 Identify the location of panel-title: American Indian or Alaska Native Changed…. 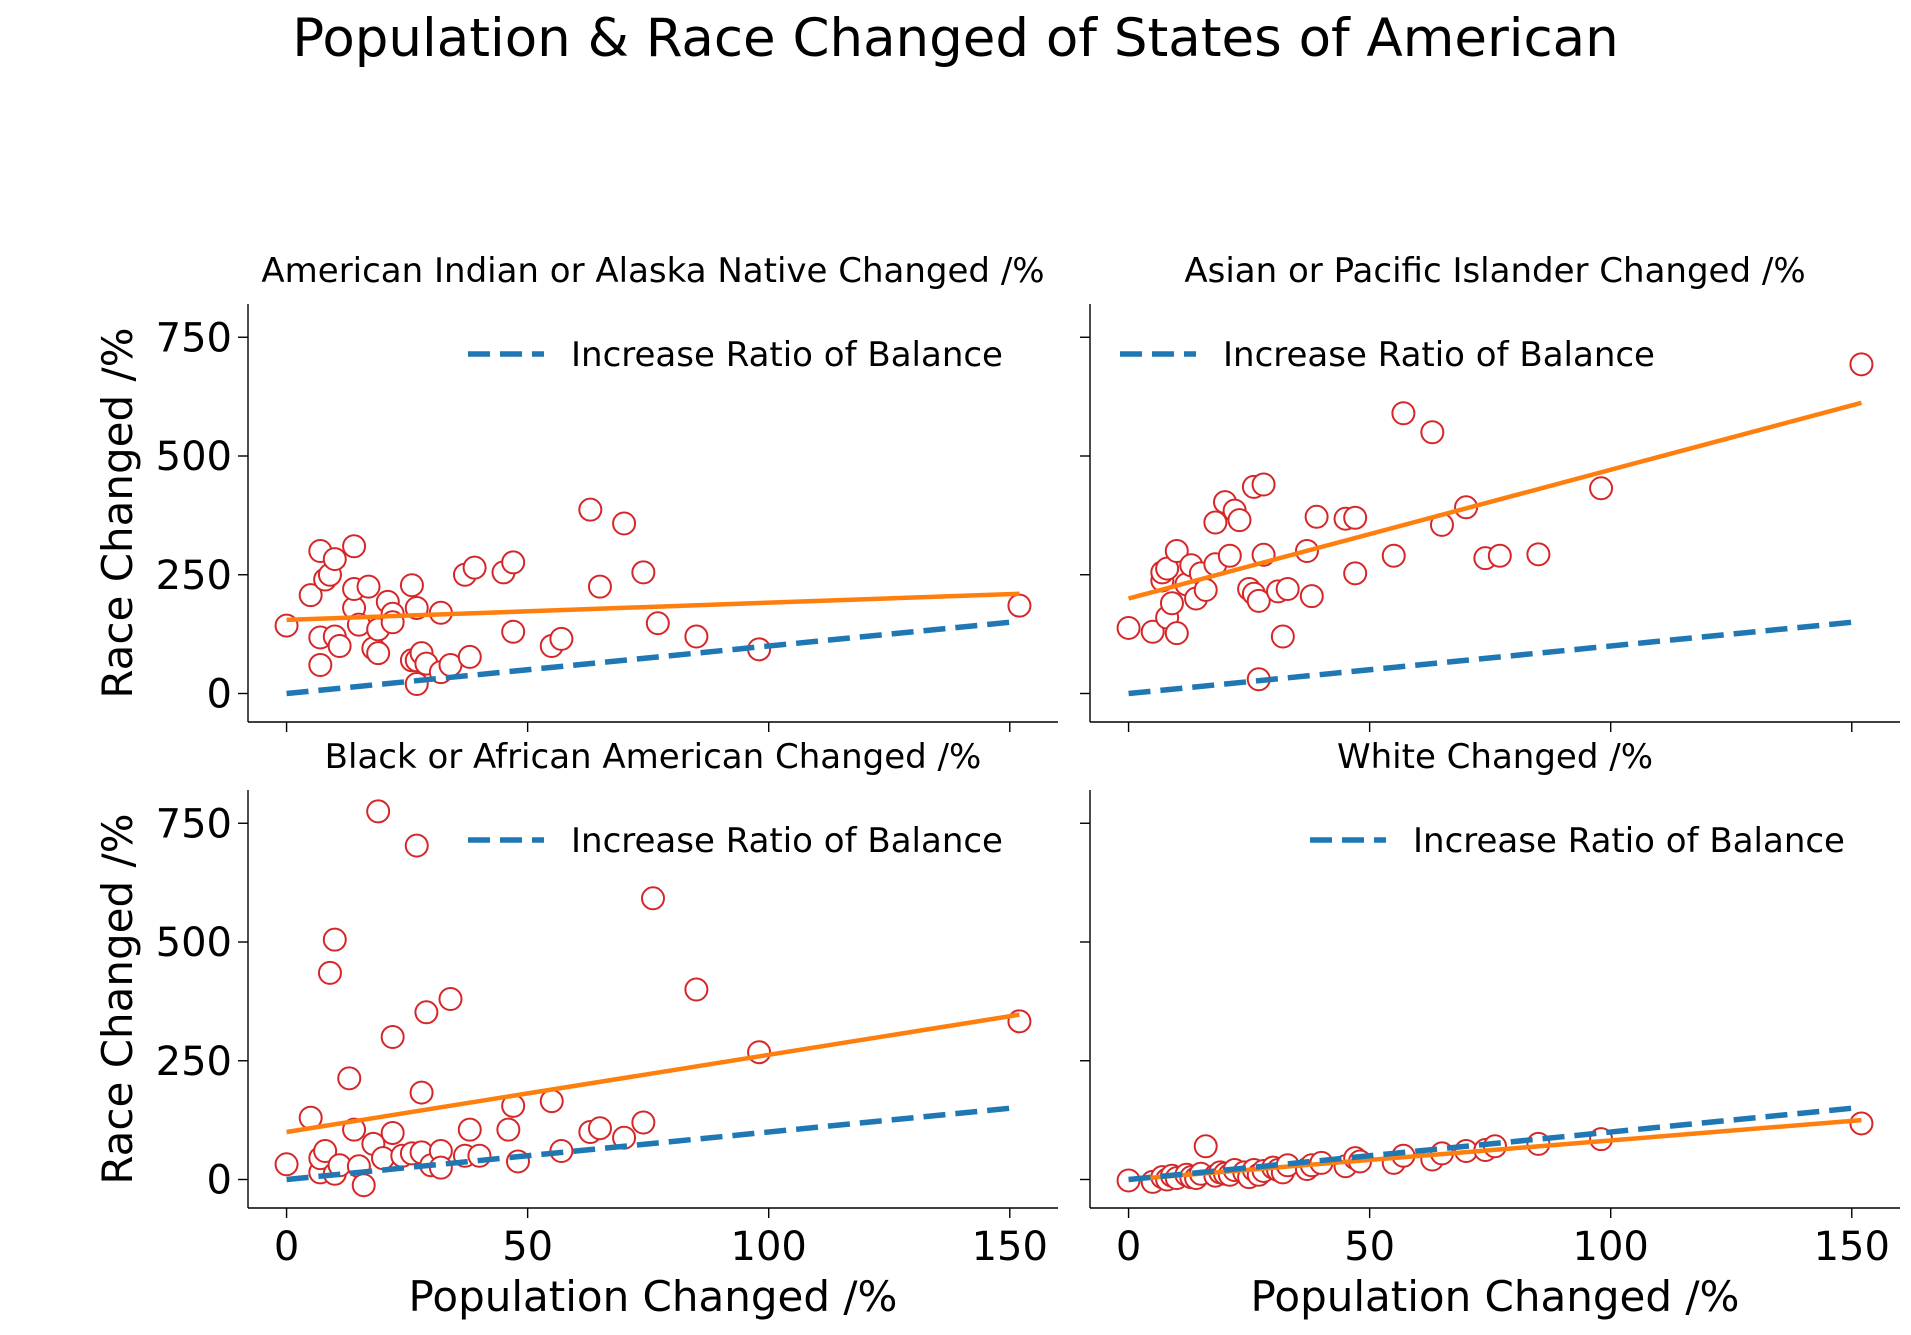
(652, 271).